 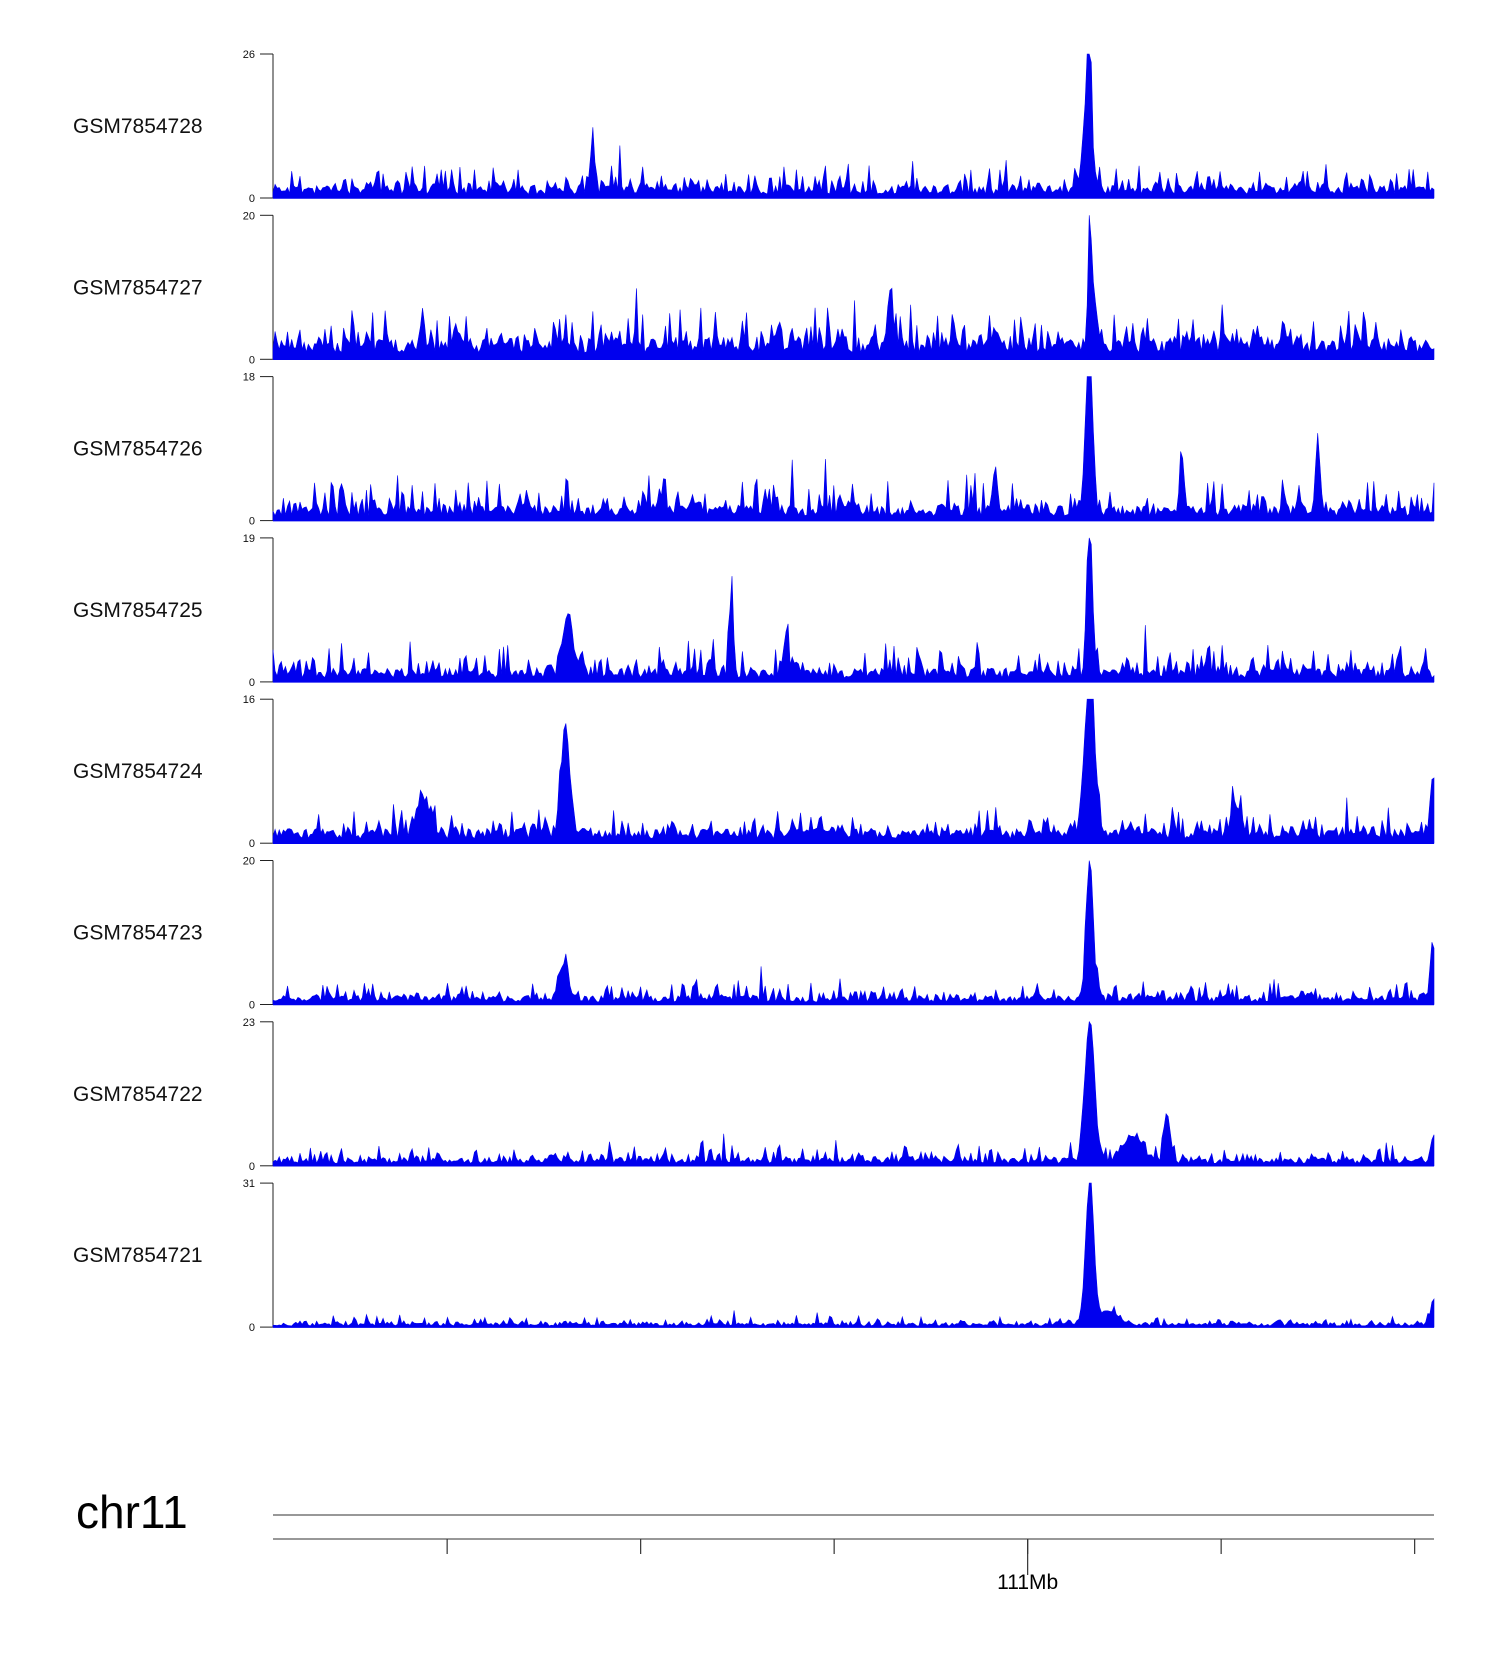 I want to click on y-max-label: 19, so click(x=249, y=539).